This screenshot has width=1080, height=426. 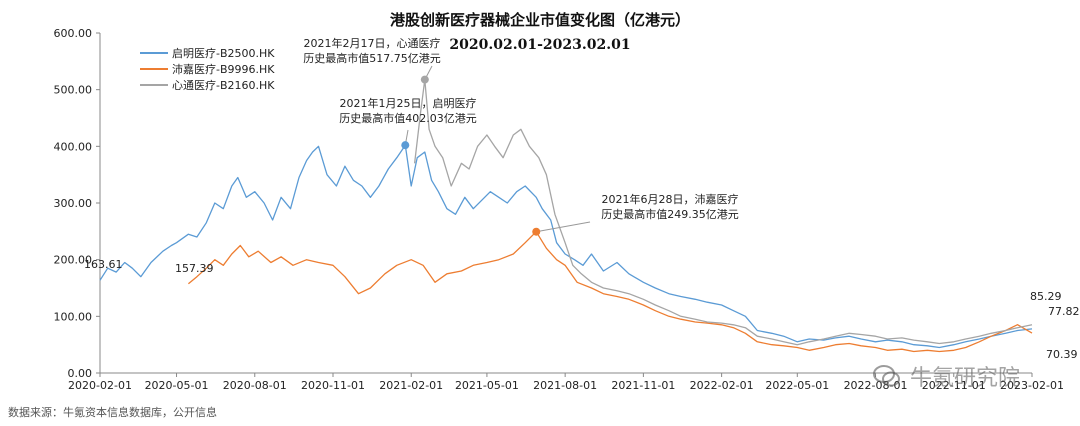 What do you see at coordinates (670, 199) in the screenshot?
I see `annotation-text: 2021年6月28日，沛嘉医疗` at bounding box center [670, 199].